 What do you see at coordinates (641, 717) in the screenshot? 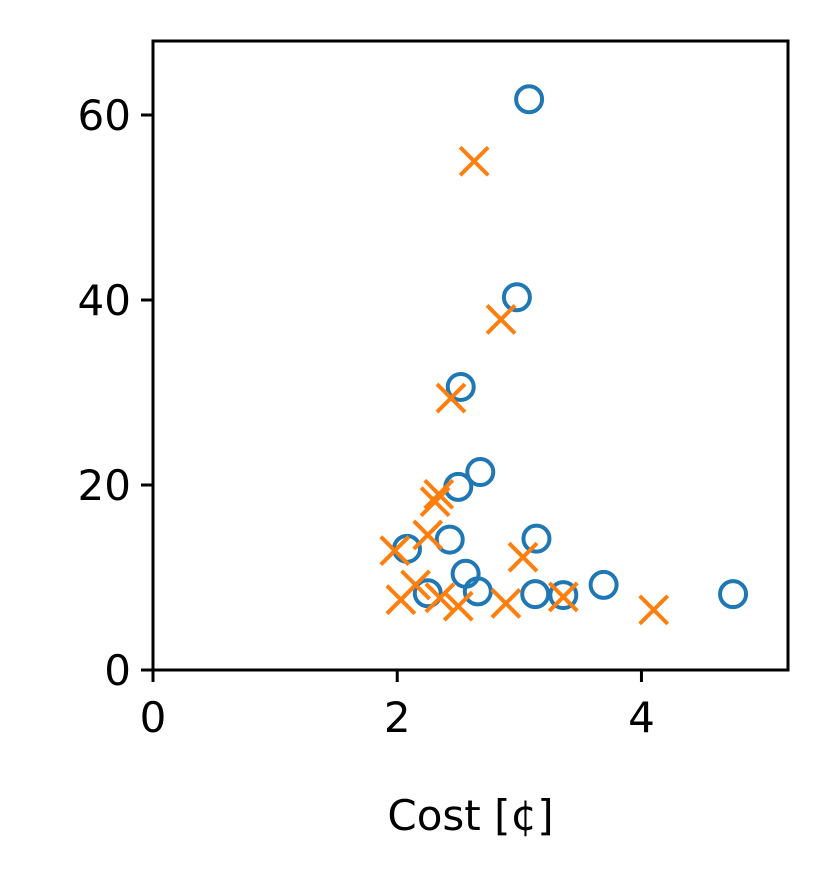
I see `x-tick-label: 4` at bounding box center [641, 717].